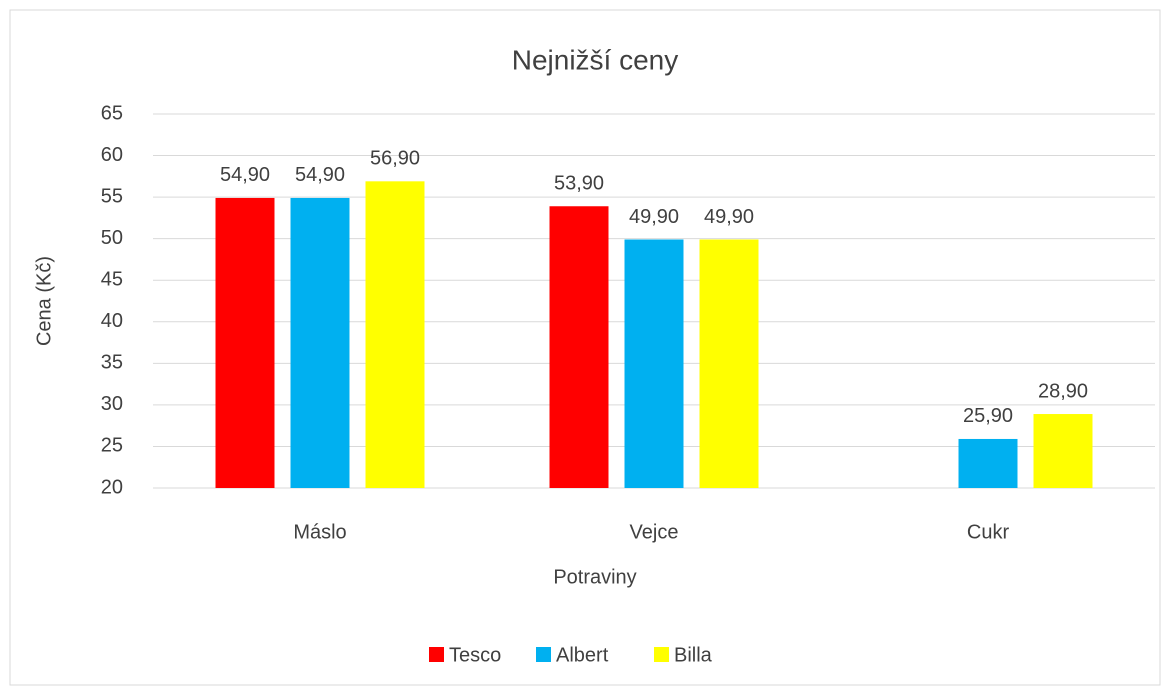  I want to click on y-tick-label: 35, so click(112, 363).